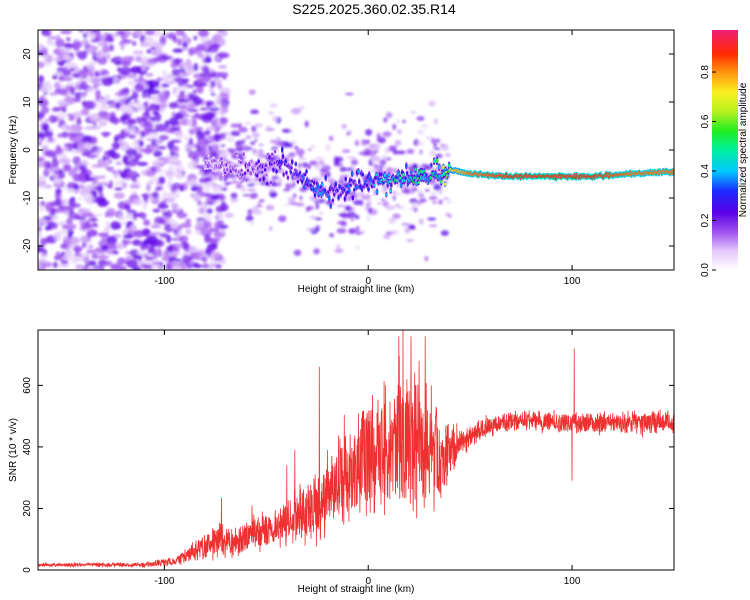 The image size is (750, 600). Describe the element at coordinates (572, 281) in the screenshot. I see `x-tick-label: 100` at that location.